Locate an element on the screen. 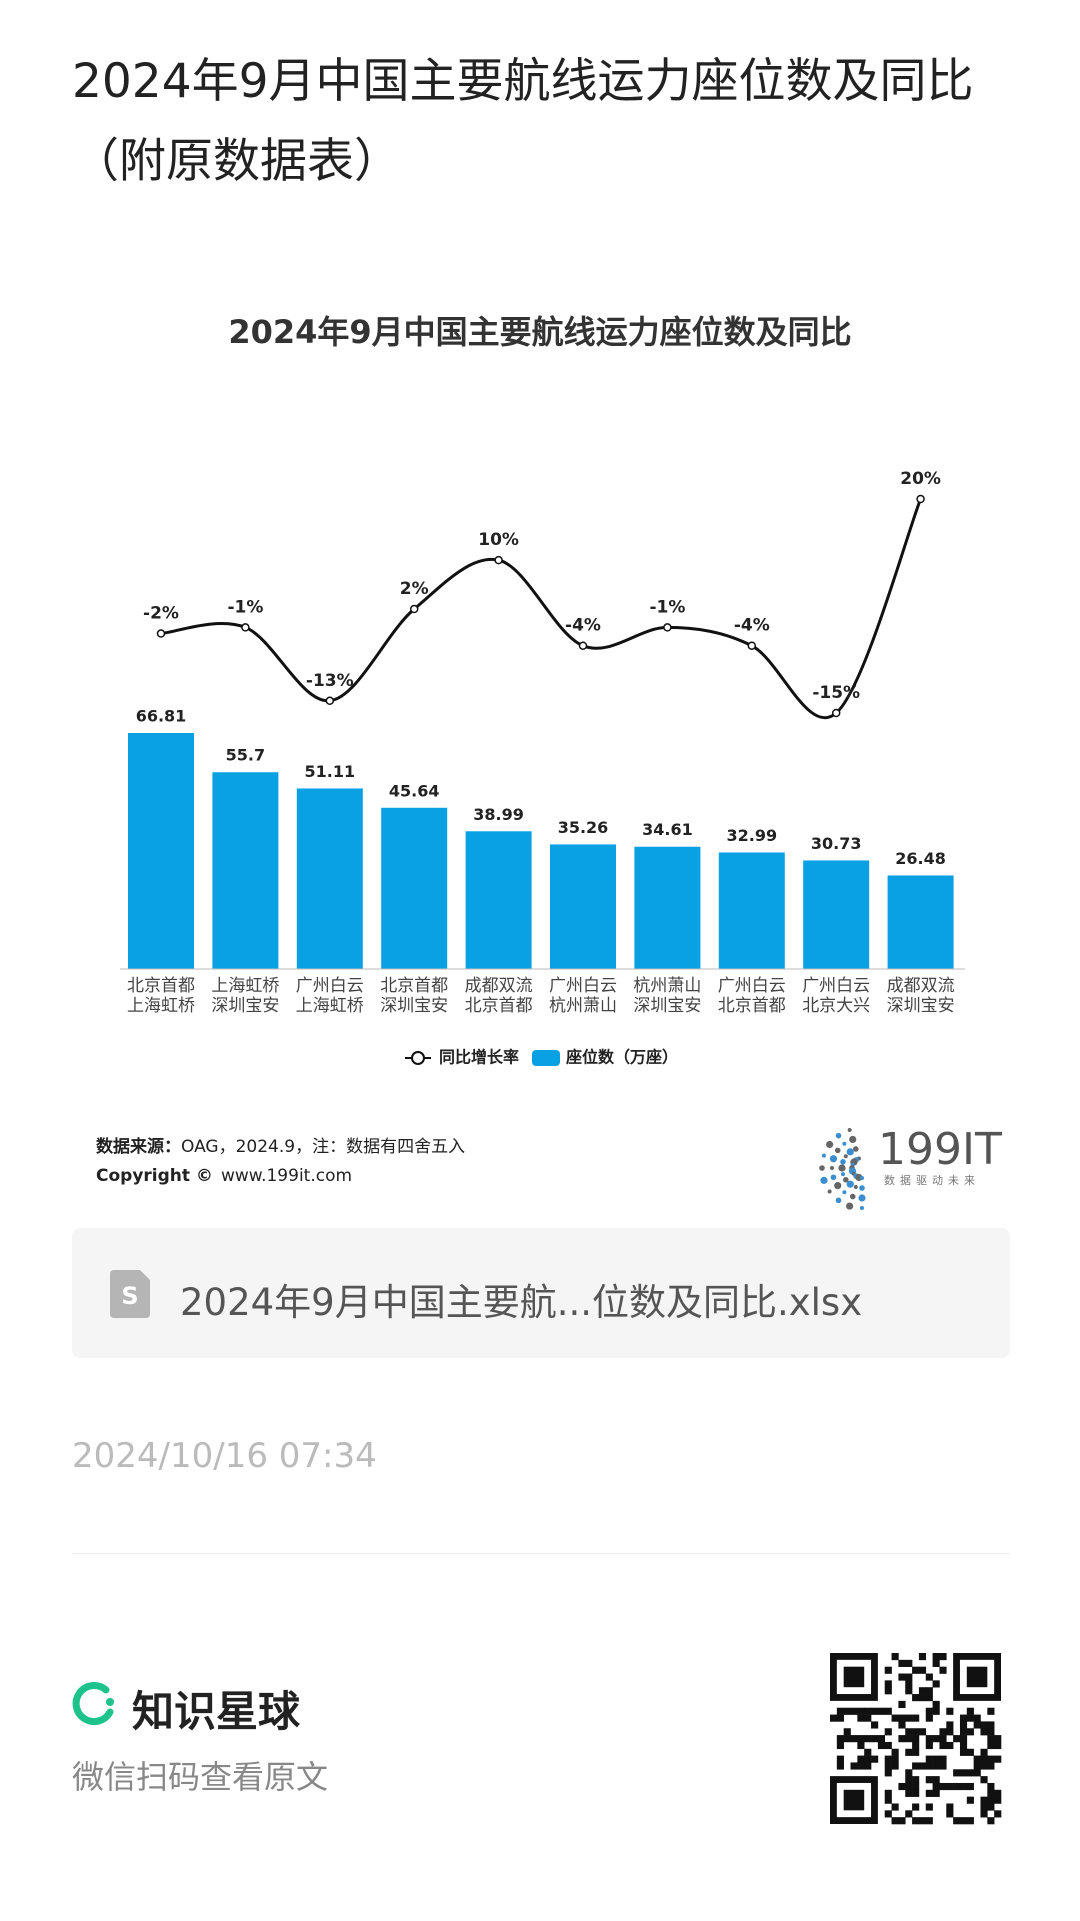 Image resolution: width=1080 pixels, height=1921 pixels. copyright: Copyright © www.199it.com is located at coordinates (224, 1176).